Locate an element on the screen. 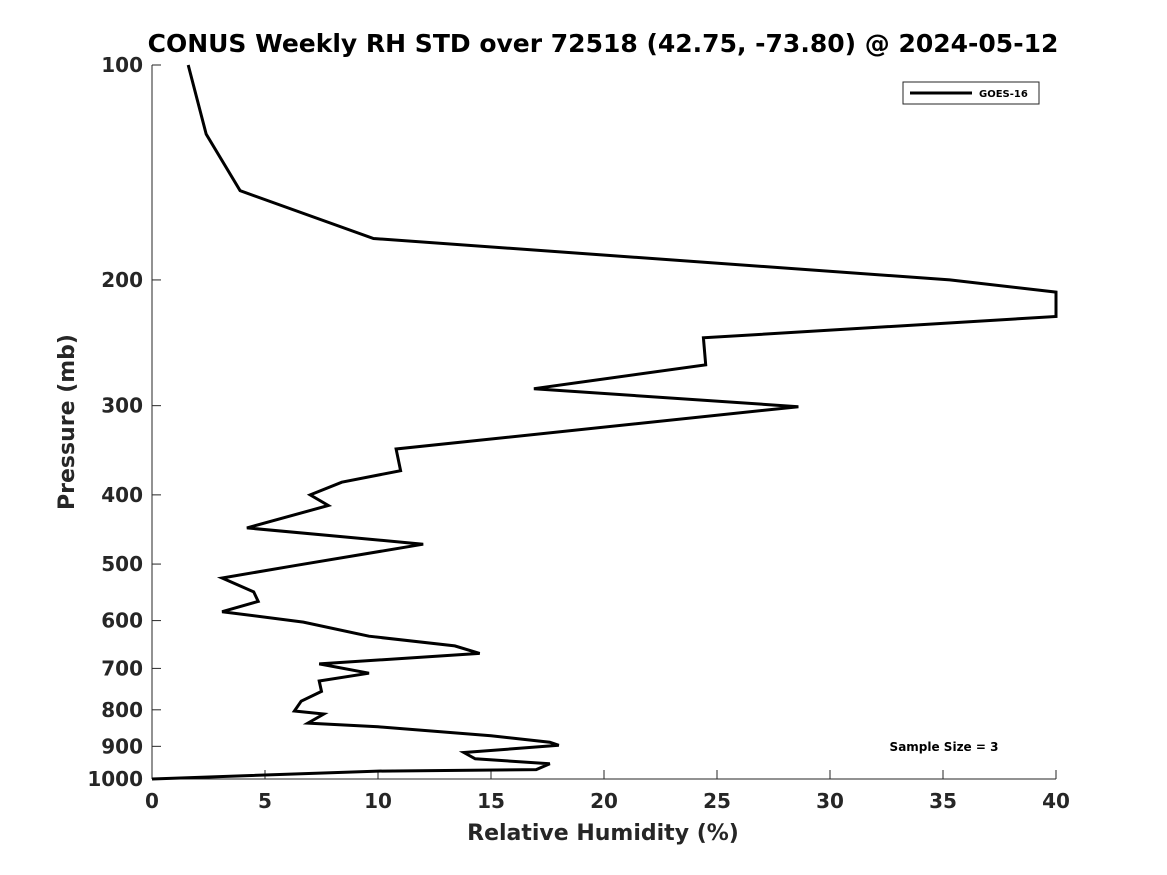 The height and width of the screenshot is (875, 1167). legend-label-goes-16: GOES-16 is located at coordinates (1003, 94).